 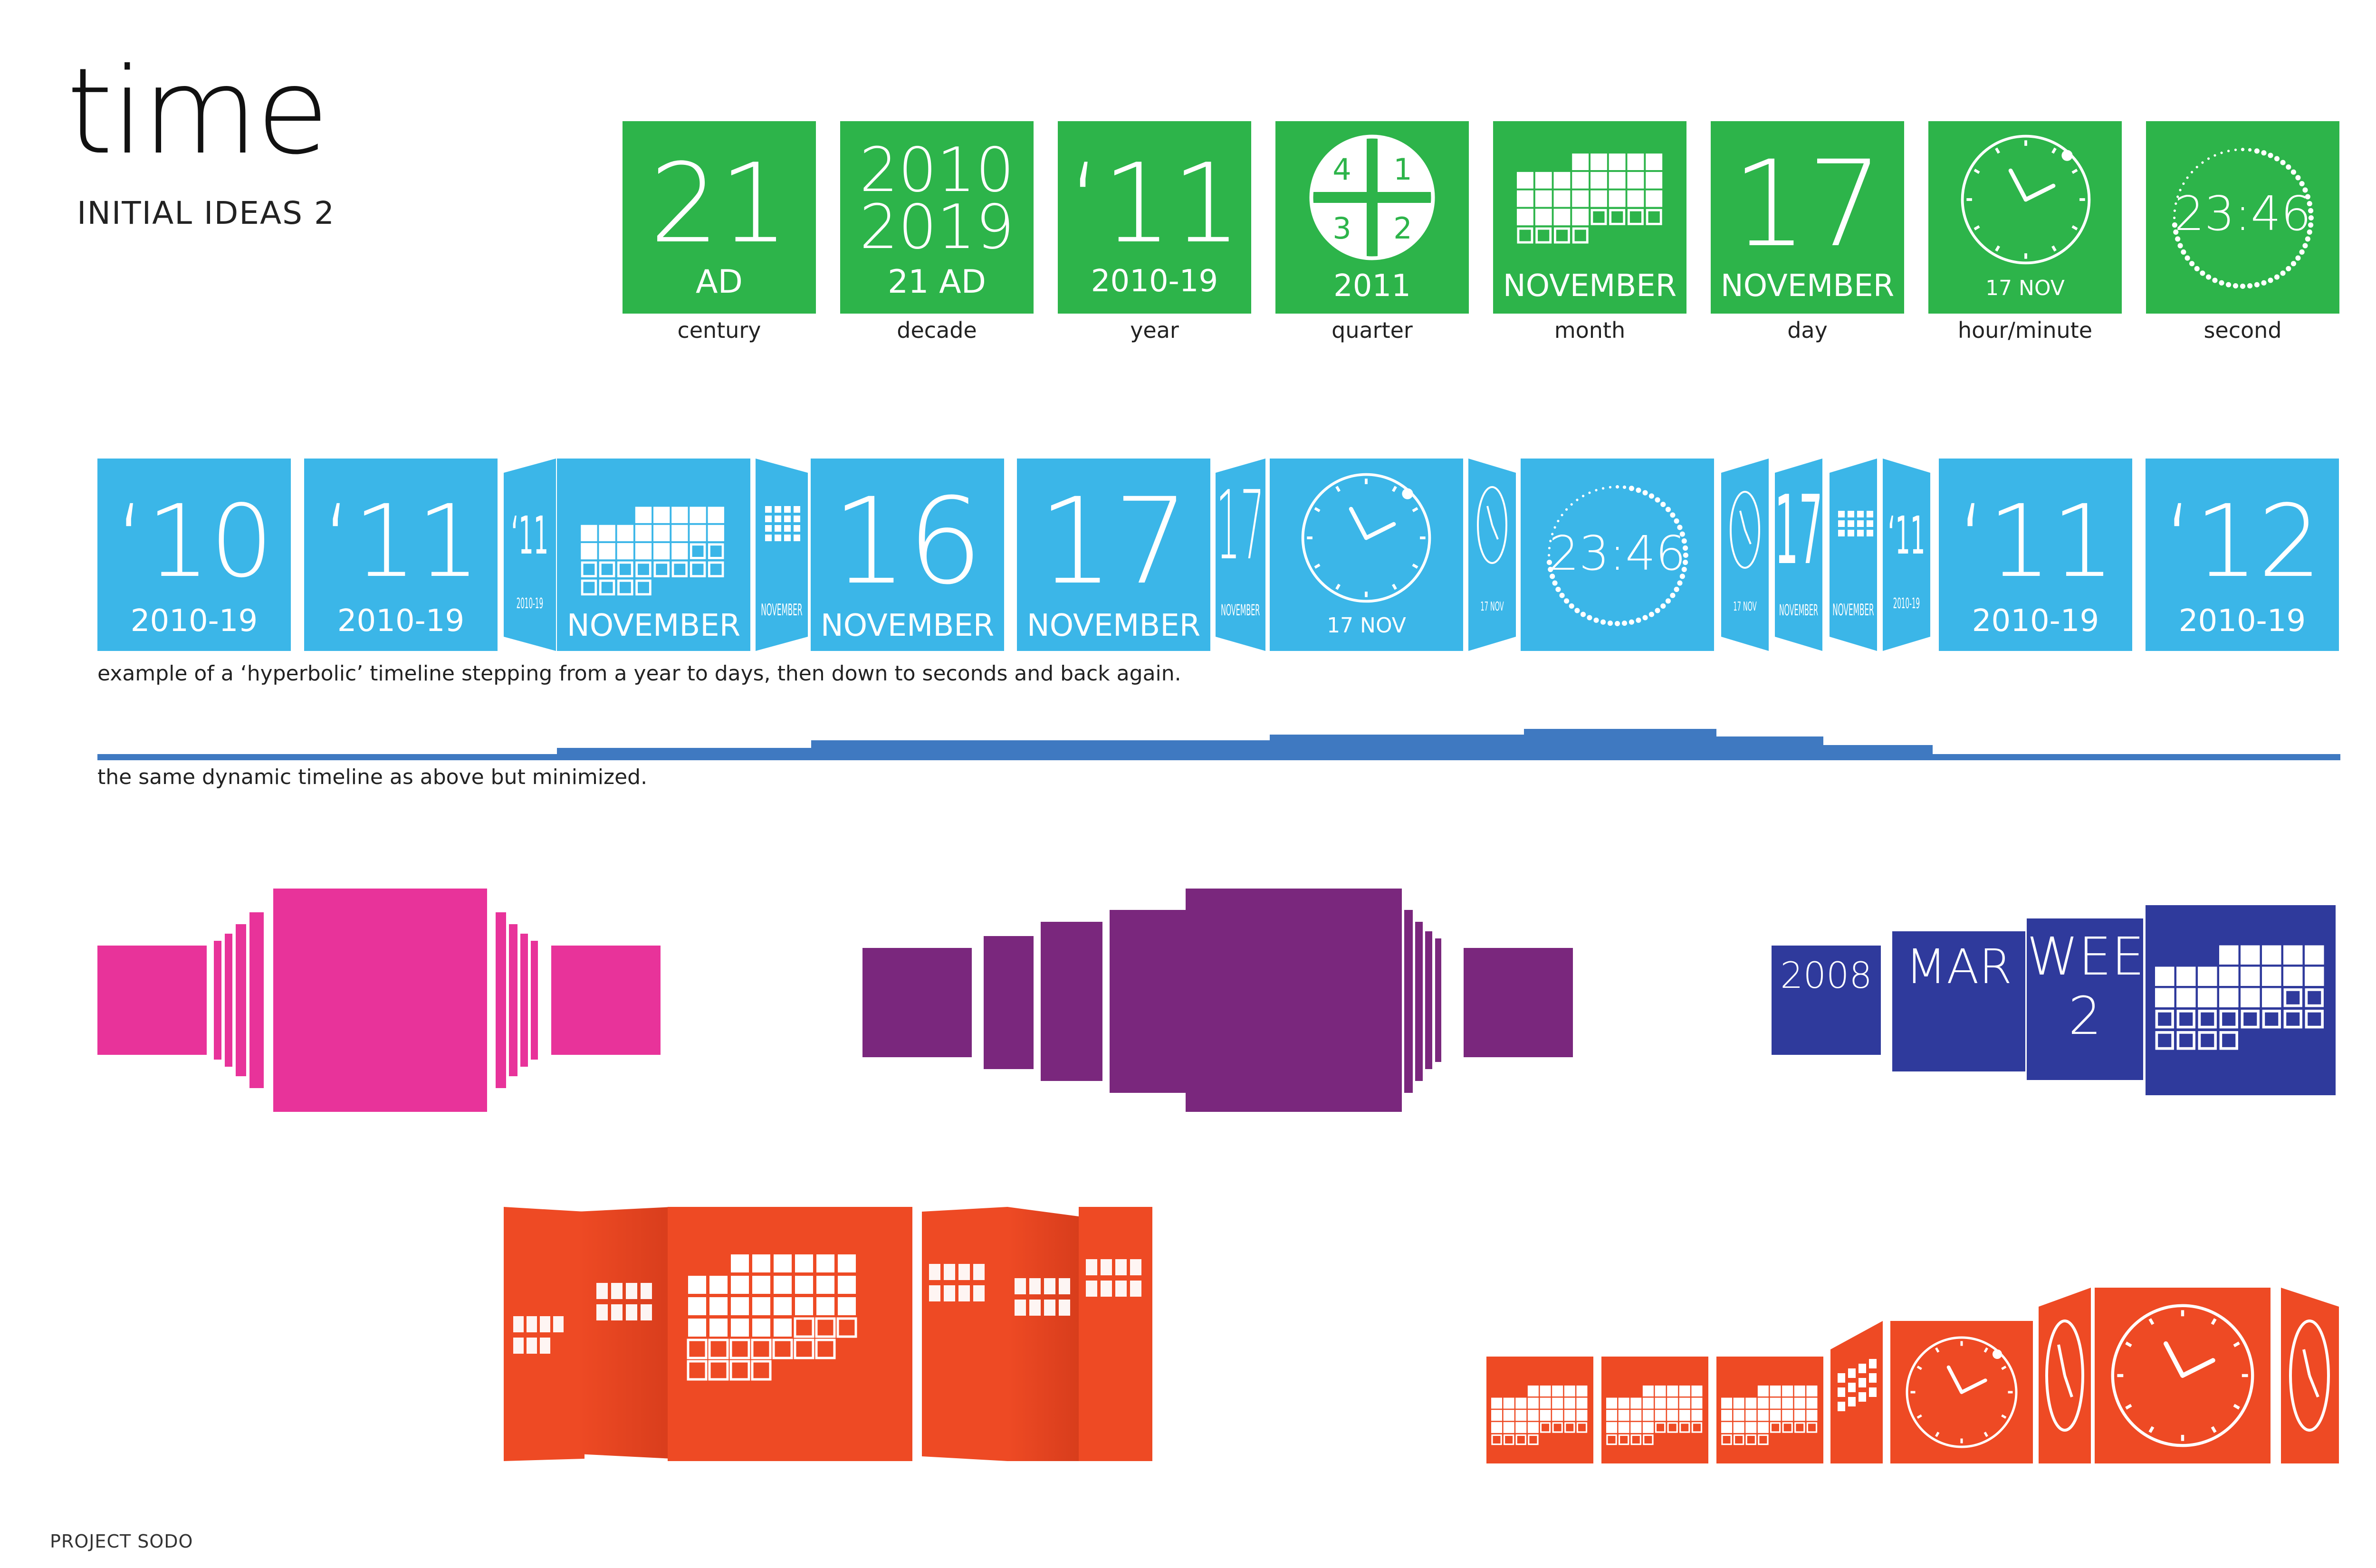 What do you see at coordinates (2085, 1016) in the screenshot?
I see `navy-week-line2: 2` at bounding box center [2085, 1016].